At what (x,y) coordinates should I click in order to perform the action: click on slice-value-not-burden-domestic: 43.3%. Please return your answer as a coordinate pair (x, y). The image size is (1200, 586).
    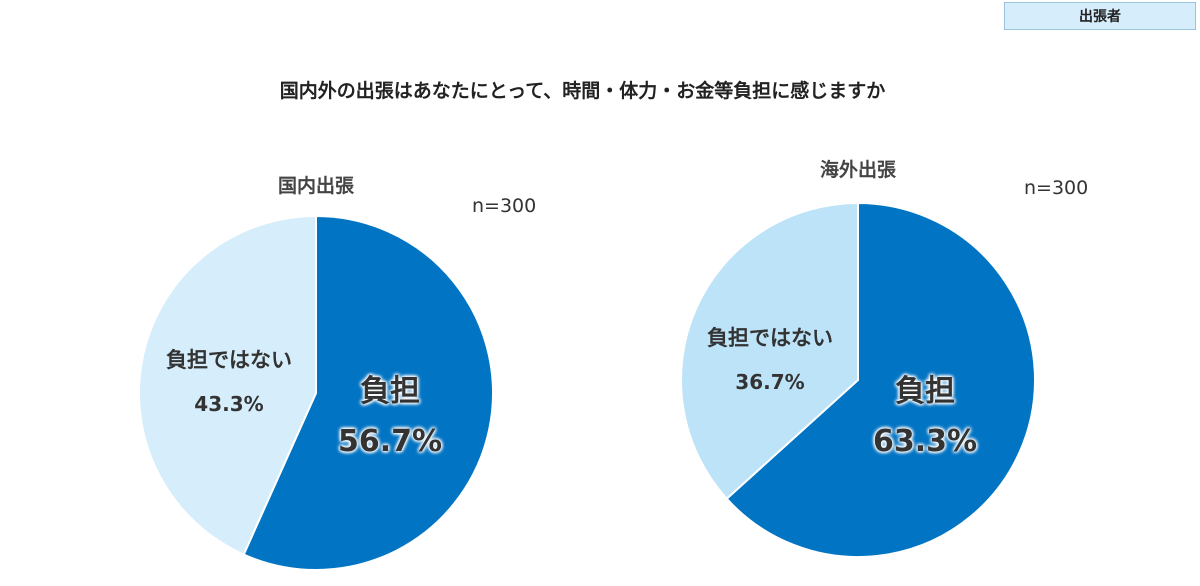
    Looking at the image, I should click on (229, 404).